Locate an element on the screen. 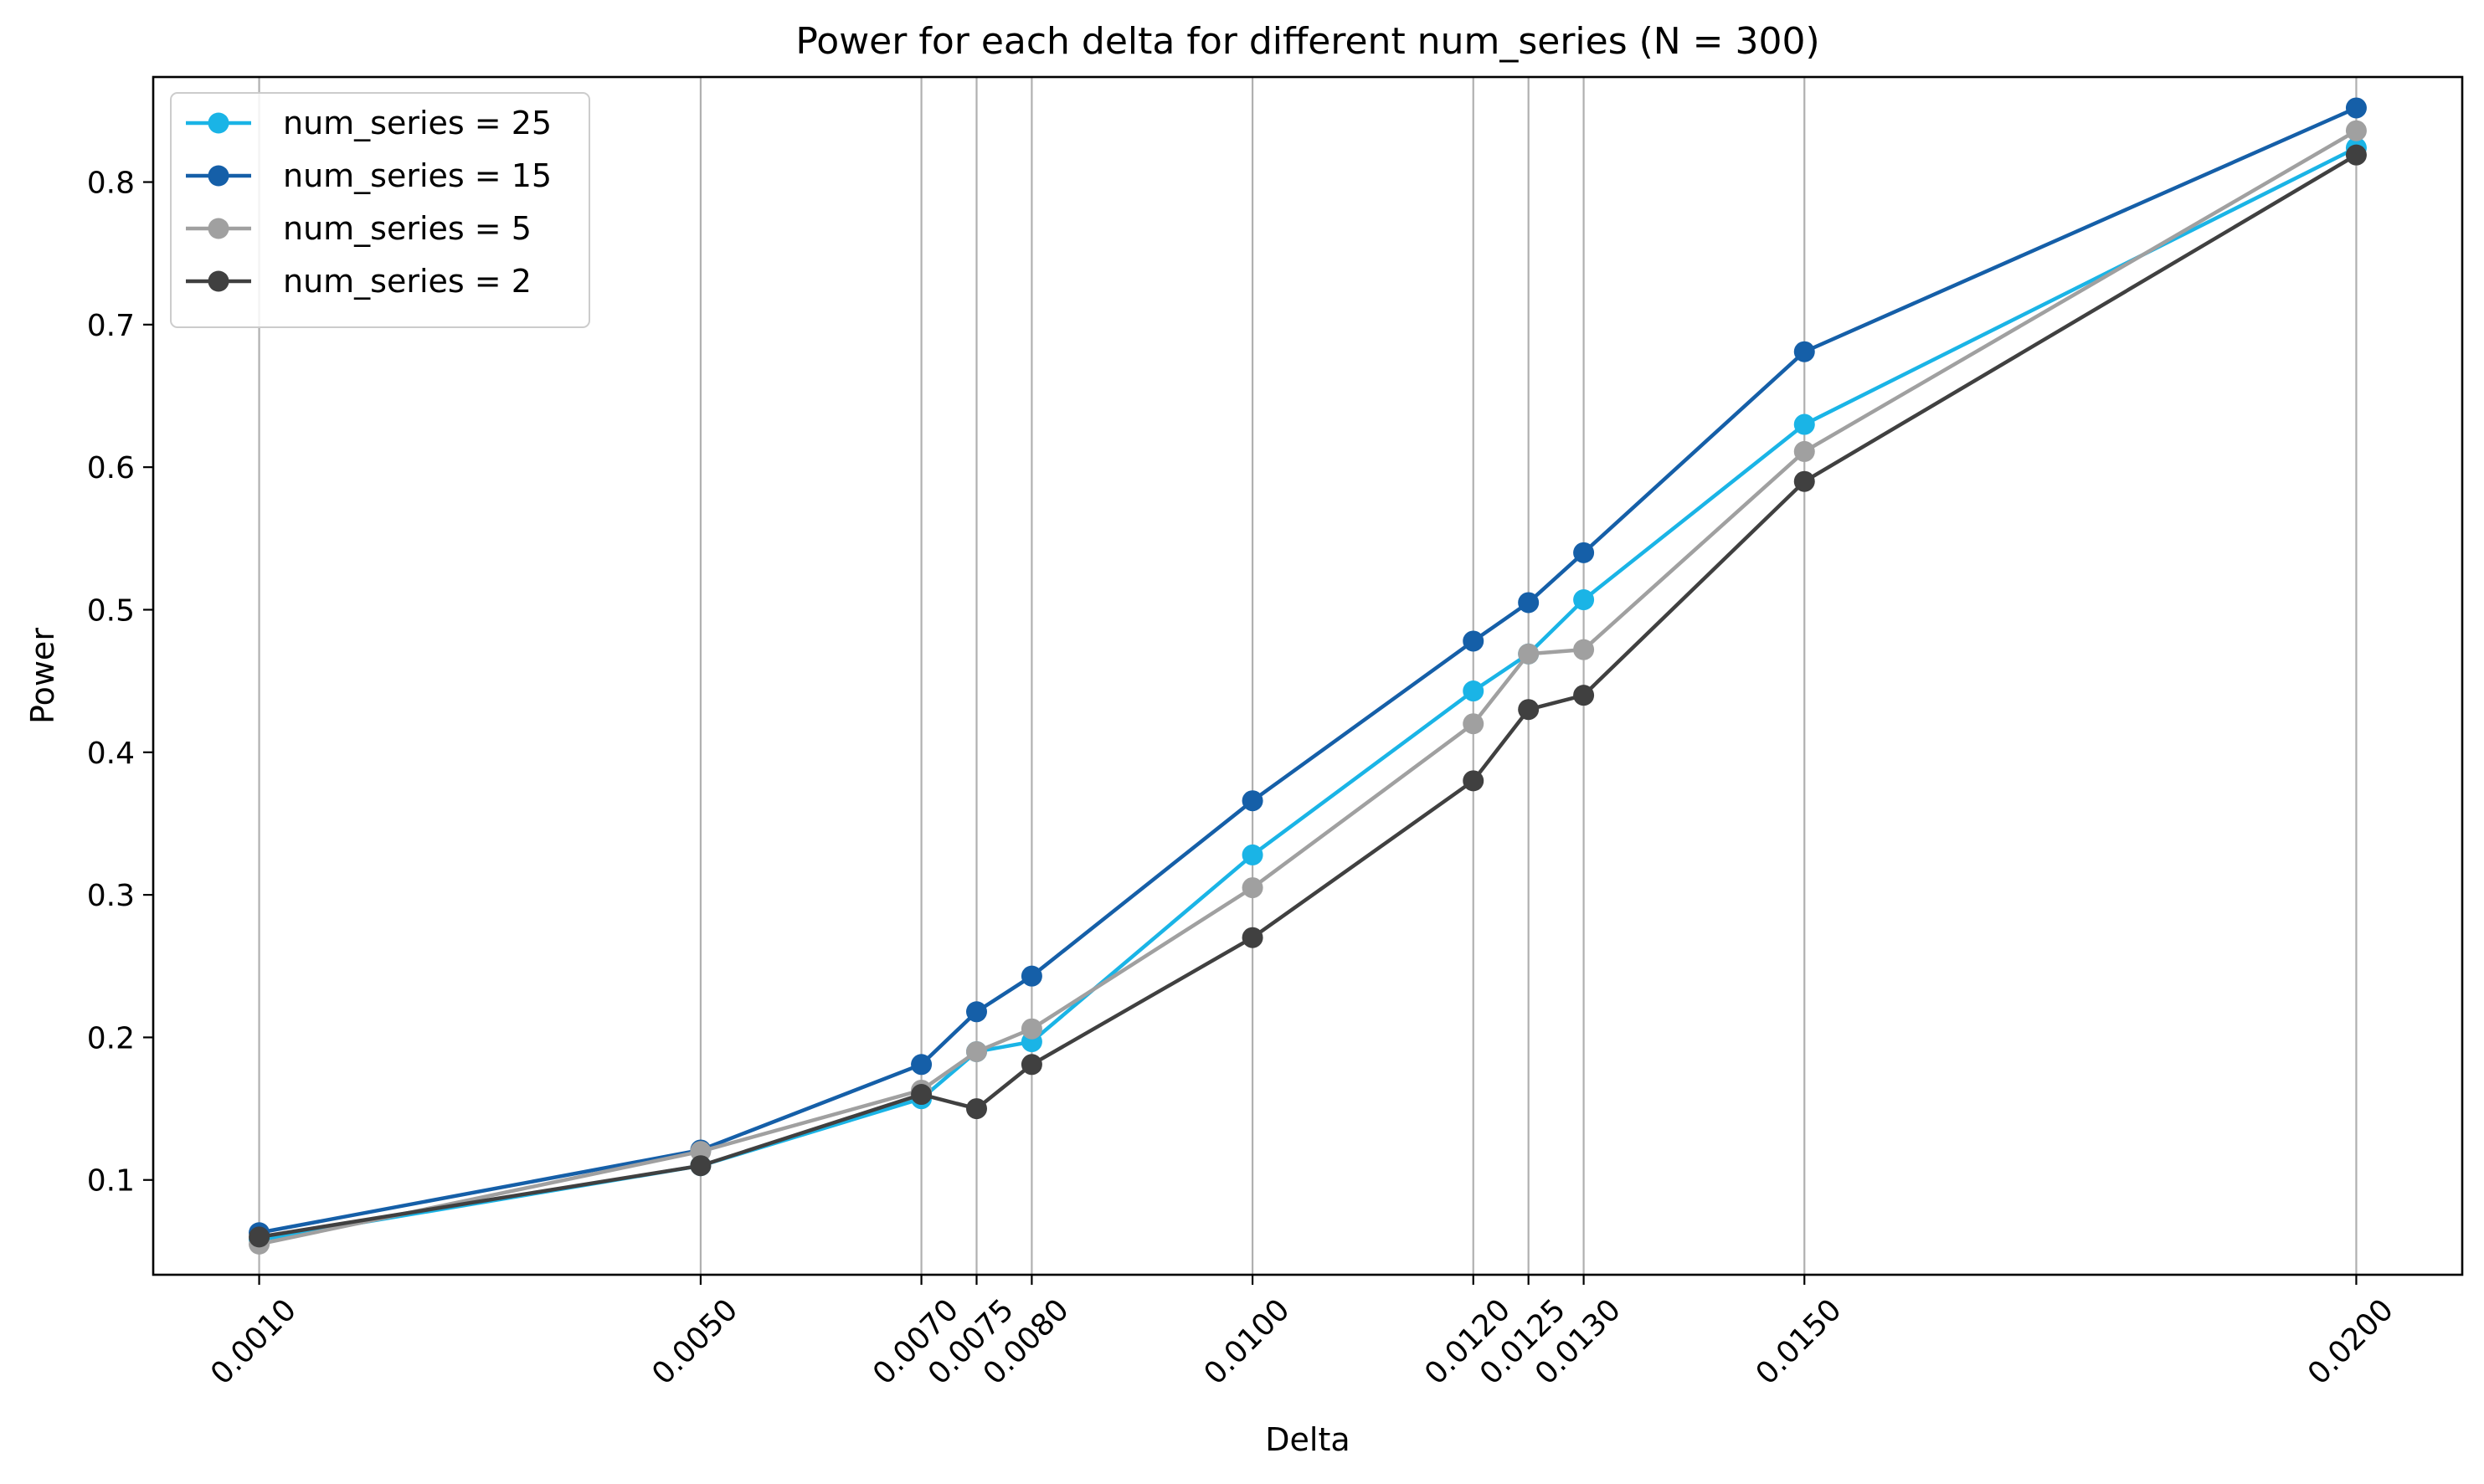 This screenshot has width=2484, height=1484. y-tick-label: 0.8 is located at coordinates (111, 184).